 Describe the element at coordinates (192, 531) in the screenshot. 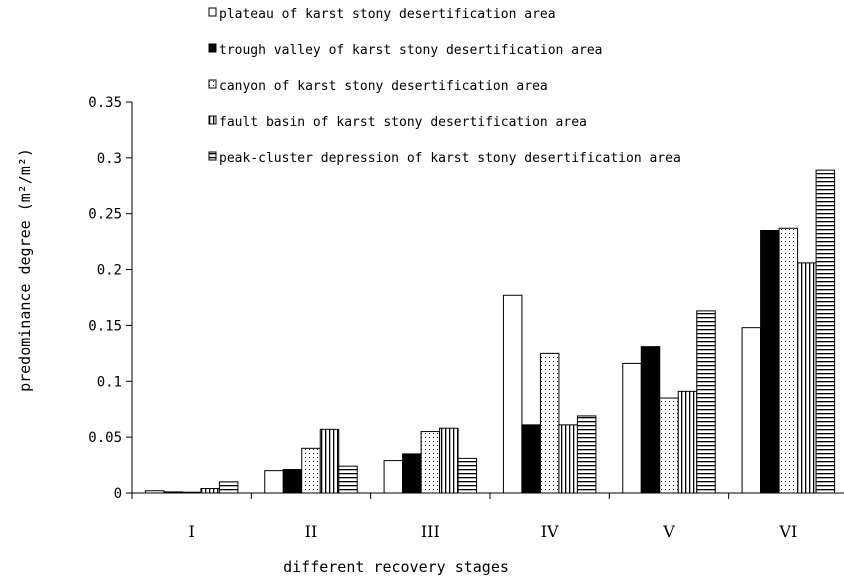

I see `x-category-label: I` at that location.